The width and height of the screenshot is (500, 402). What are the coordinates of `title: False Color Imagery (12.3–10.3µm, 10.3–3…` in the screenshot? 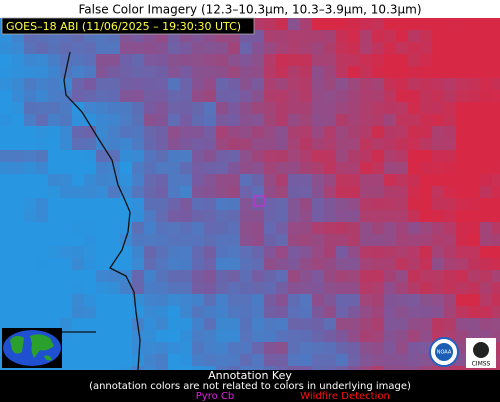 It's located at (249, 10).